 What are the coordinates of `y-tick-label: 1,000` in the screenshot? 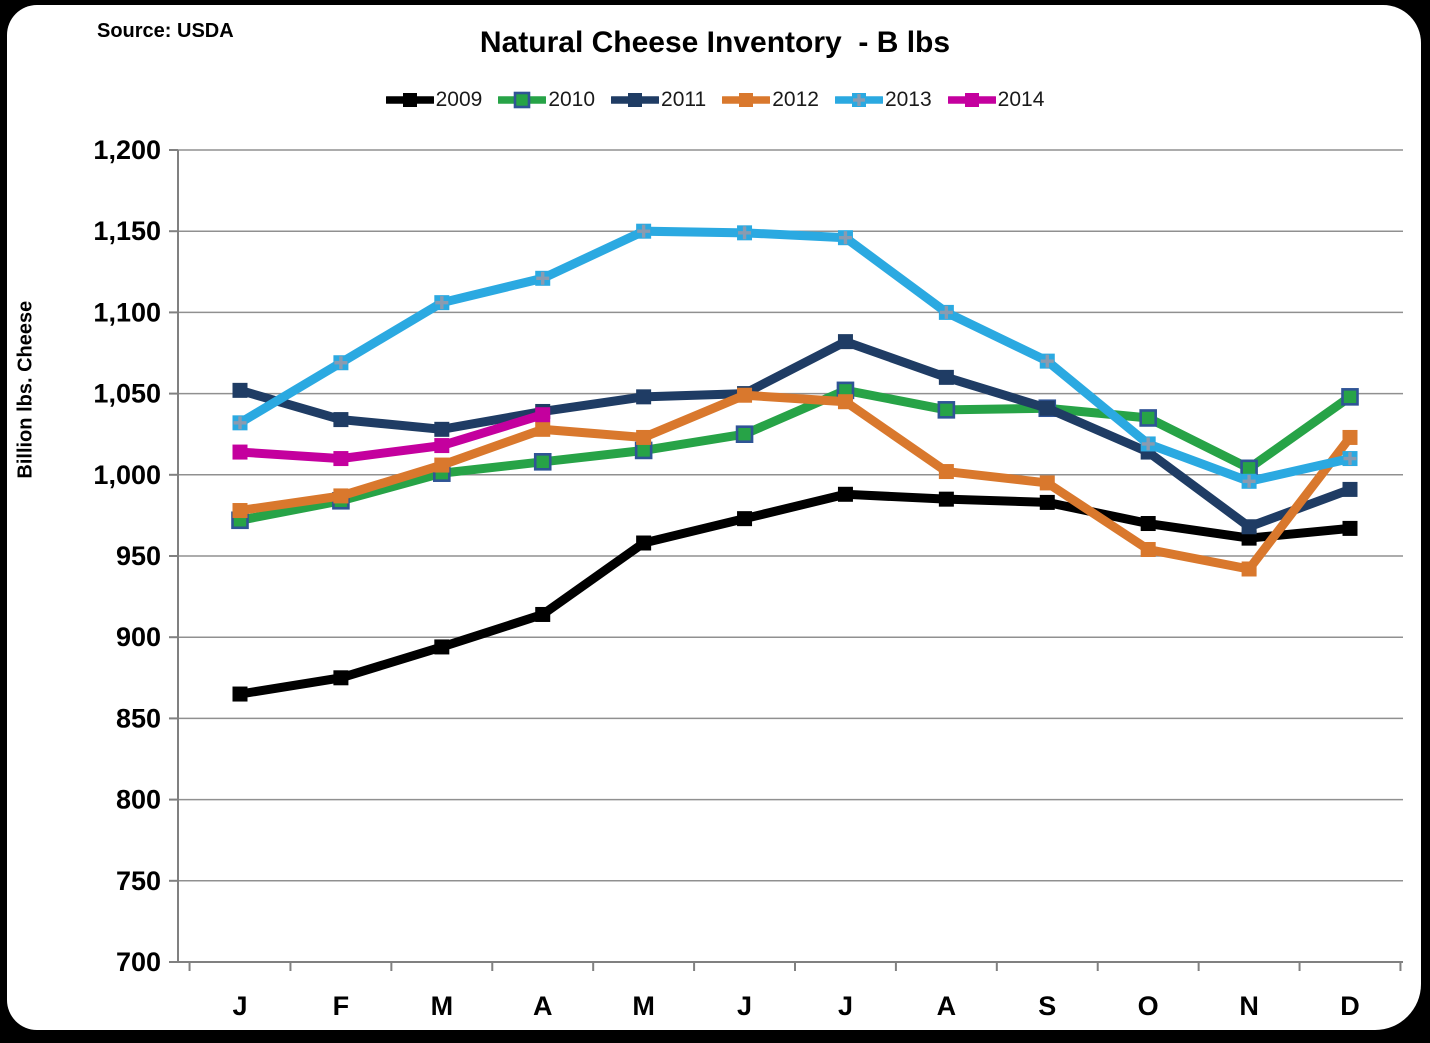 It's located at (127, 475).